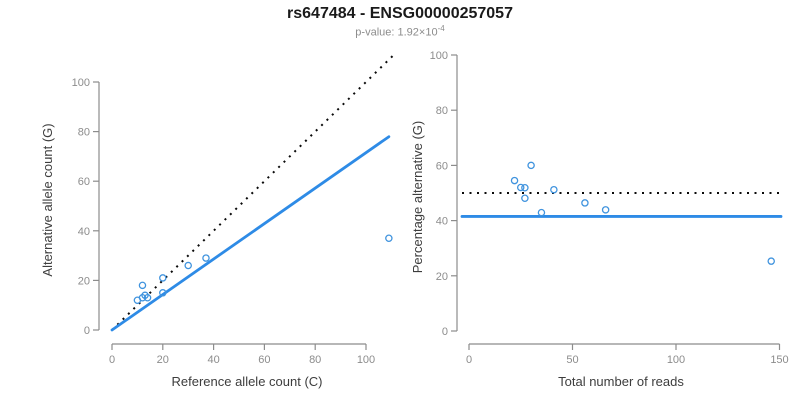 The width and height of the screenshot is (800, 400). I want to click on left-x-axis-title: Reference allele count (C), so click(246, 381).